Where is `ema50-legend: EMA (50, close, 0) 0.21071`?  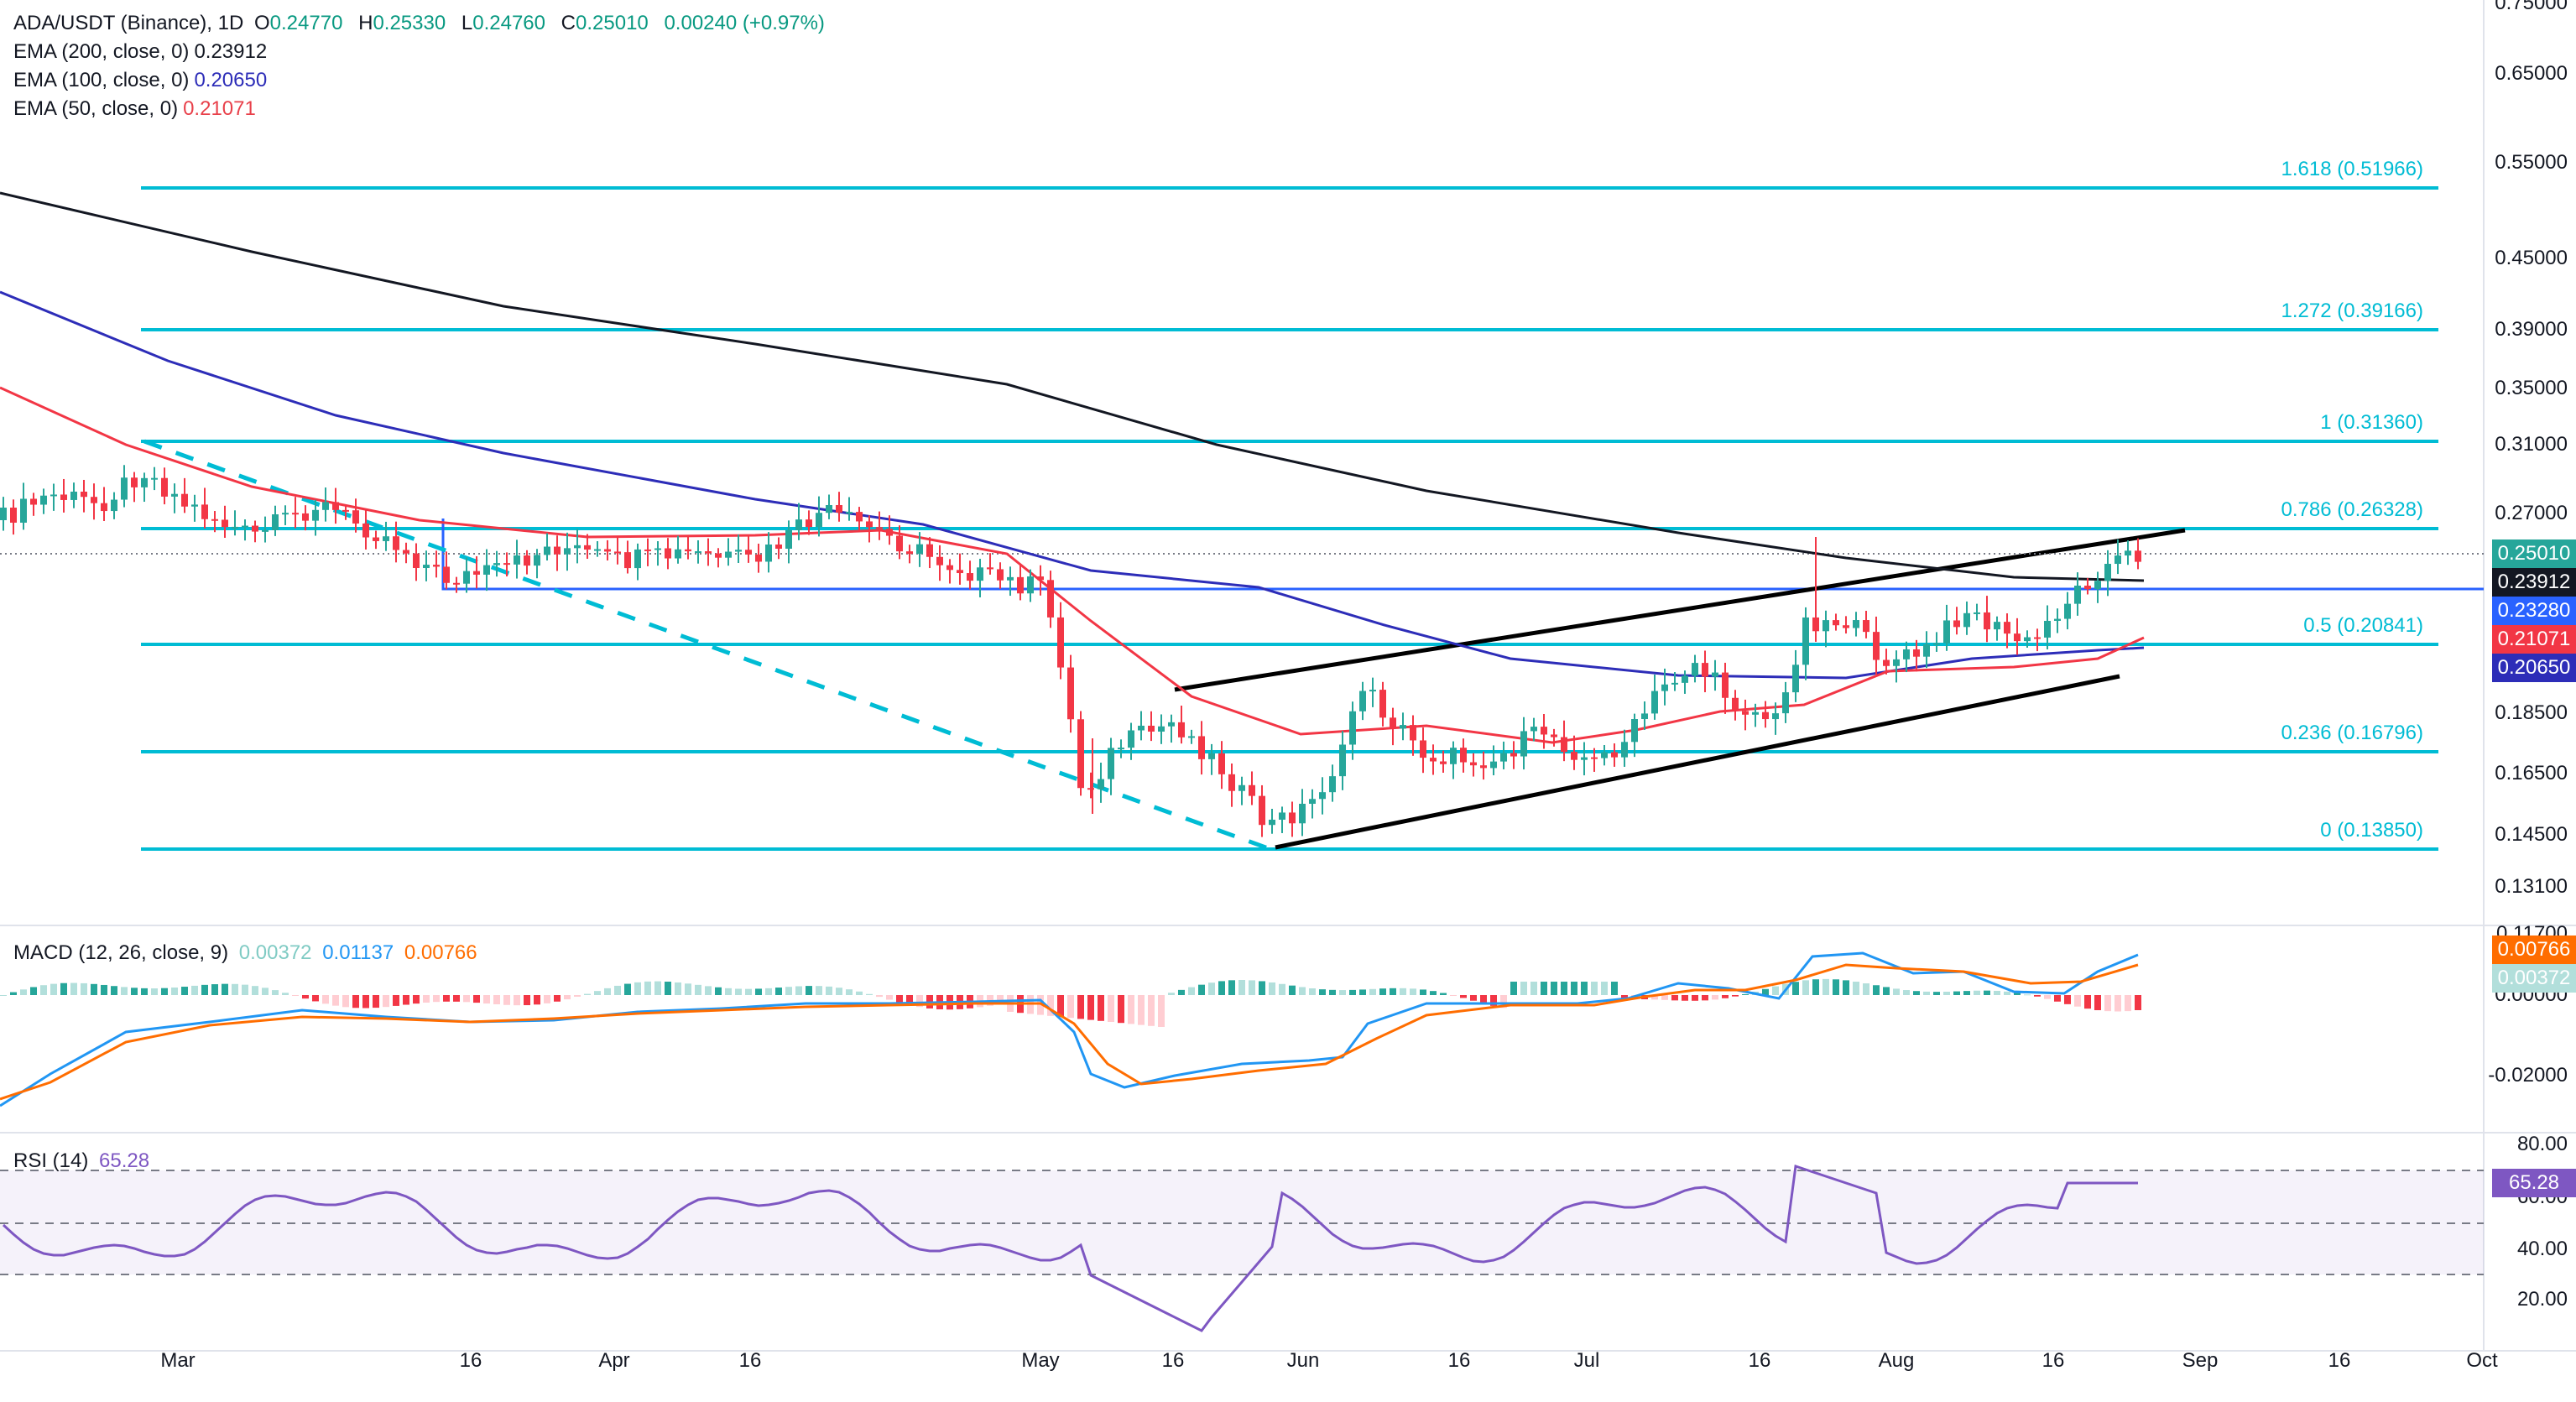 ema50-legend: EMA (50, close, 0) 0.21071 is located at coordinates (134, 109).